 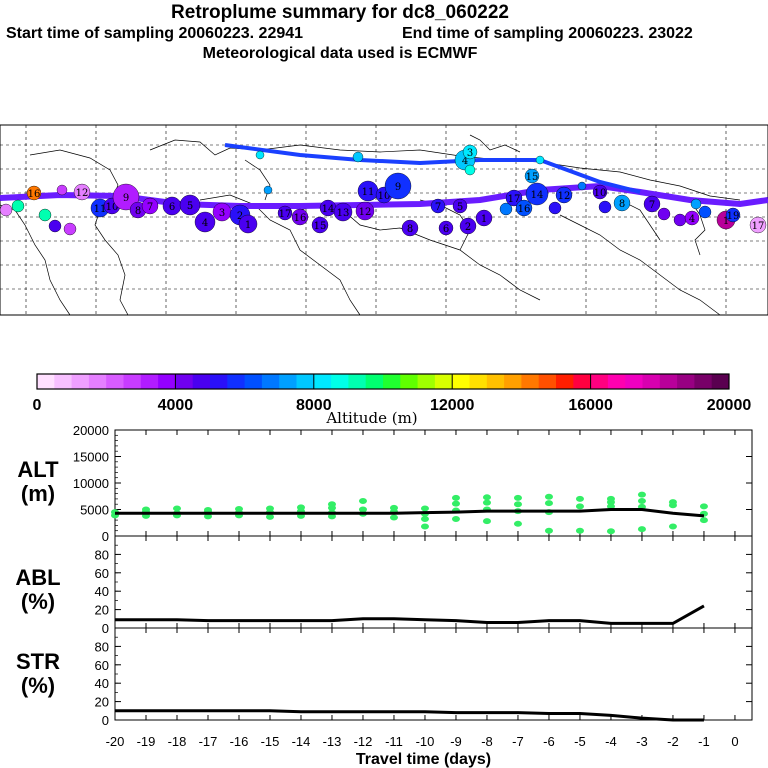 I want to click on abl-panel-label: ABL (%), so click(x=38, y=590).